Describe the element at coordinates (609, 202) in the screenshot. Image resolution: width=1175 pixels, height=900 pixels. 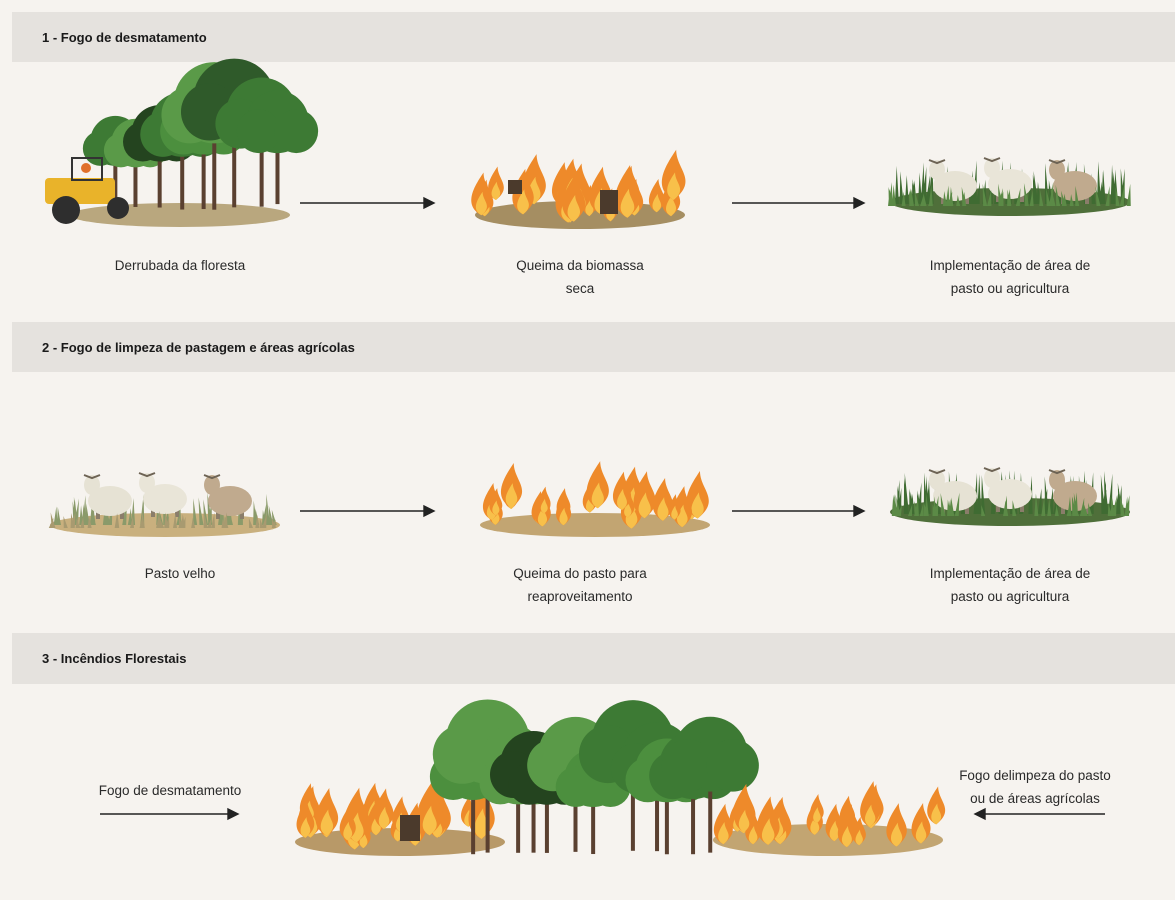
I see `stump` at that location.